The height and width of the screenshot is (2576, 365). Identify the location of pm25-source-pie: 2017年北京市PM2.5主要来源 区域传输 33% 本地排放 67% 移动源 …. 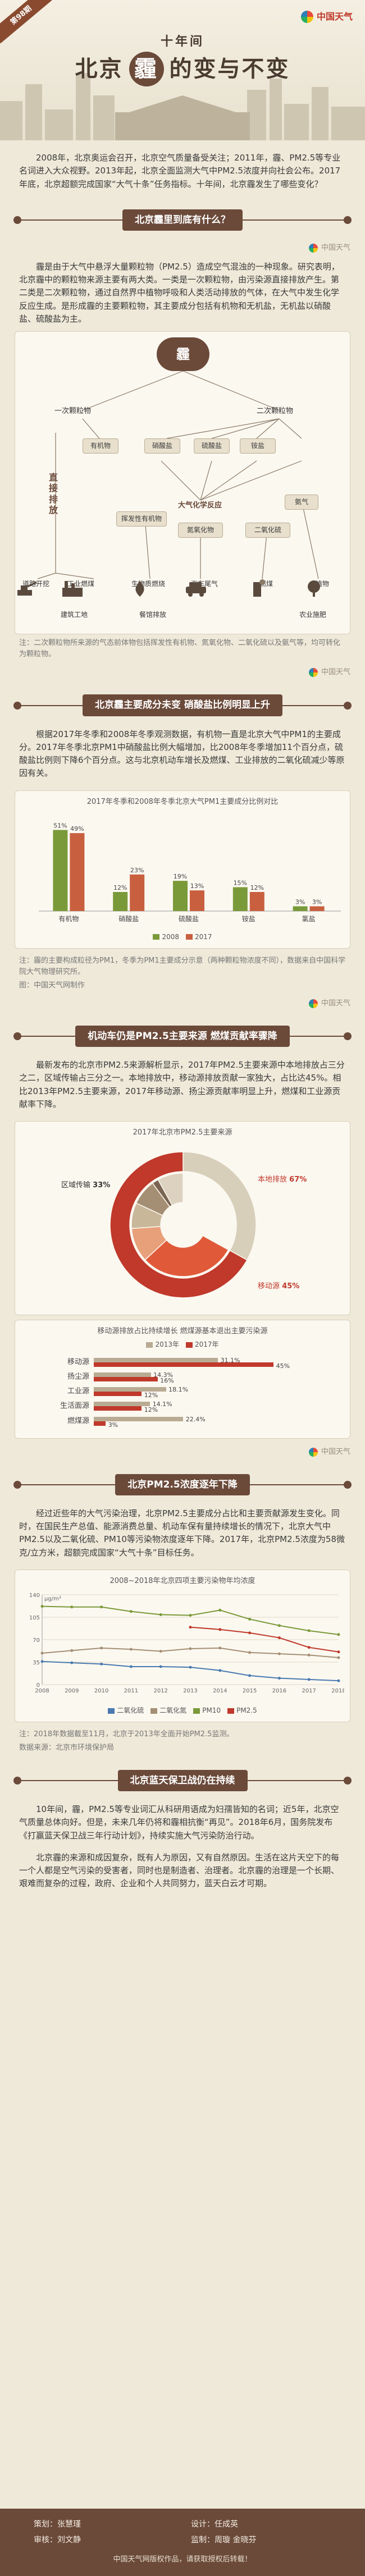
(182, 1218).